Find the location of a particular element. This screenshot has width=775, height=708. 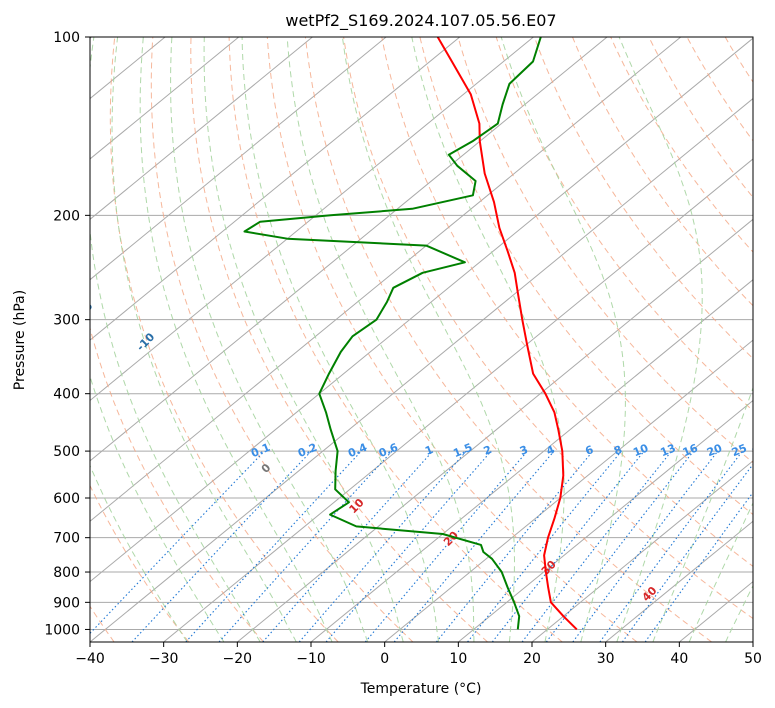

dry-adiabat-label: -20 is located at coordinates (83, 310).